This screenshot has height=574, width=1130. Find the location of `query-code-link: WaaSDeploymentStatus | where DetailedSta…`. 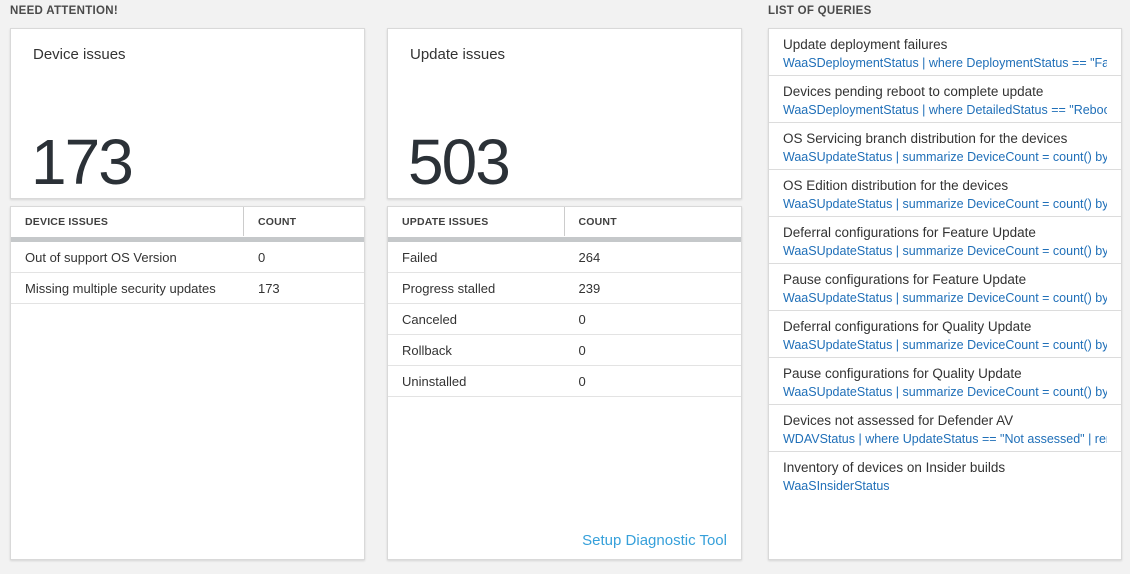

query-code-link: WaaSDeploymentStatus | where DetailedSta… is located at coordinates (945, 110).